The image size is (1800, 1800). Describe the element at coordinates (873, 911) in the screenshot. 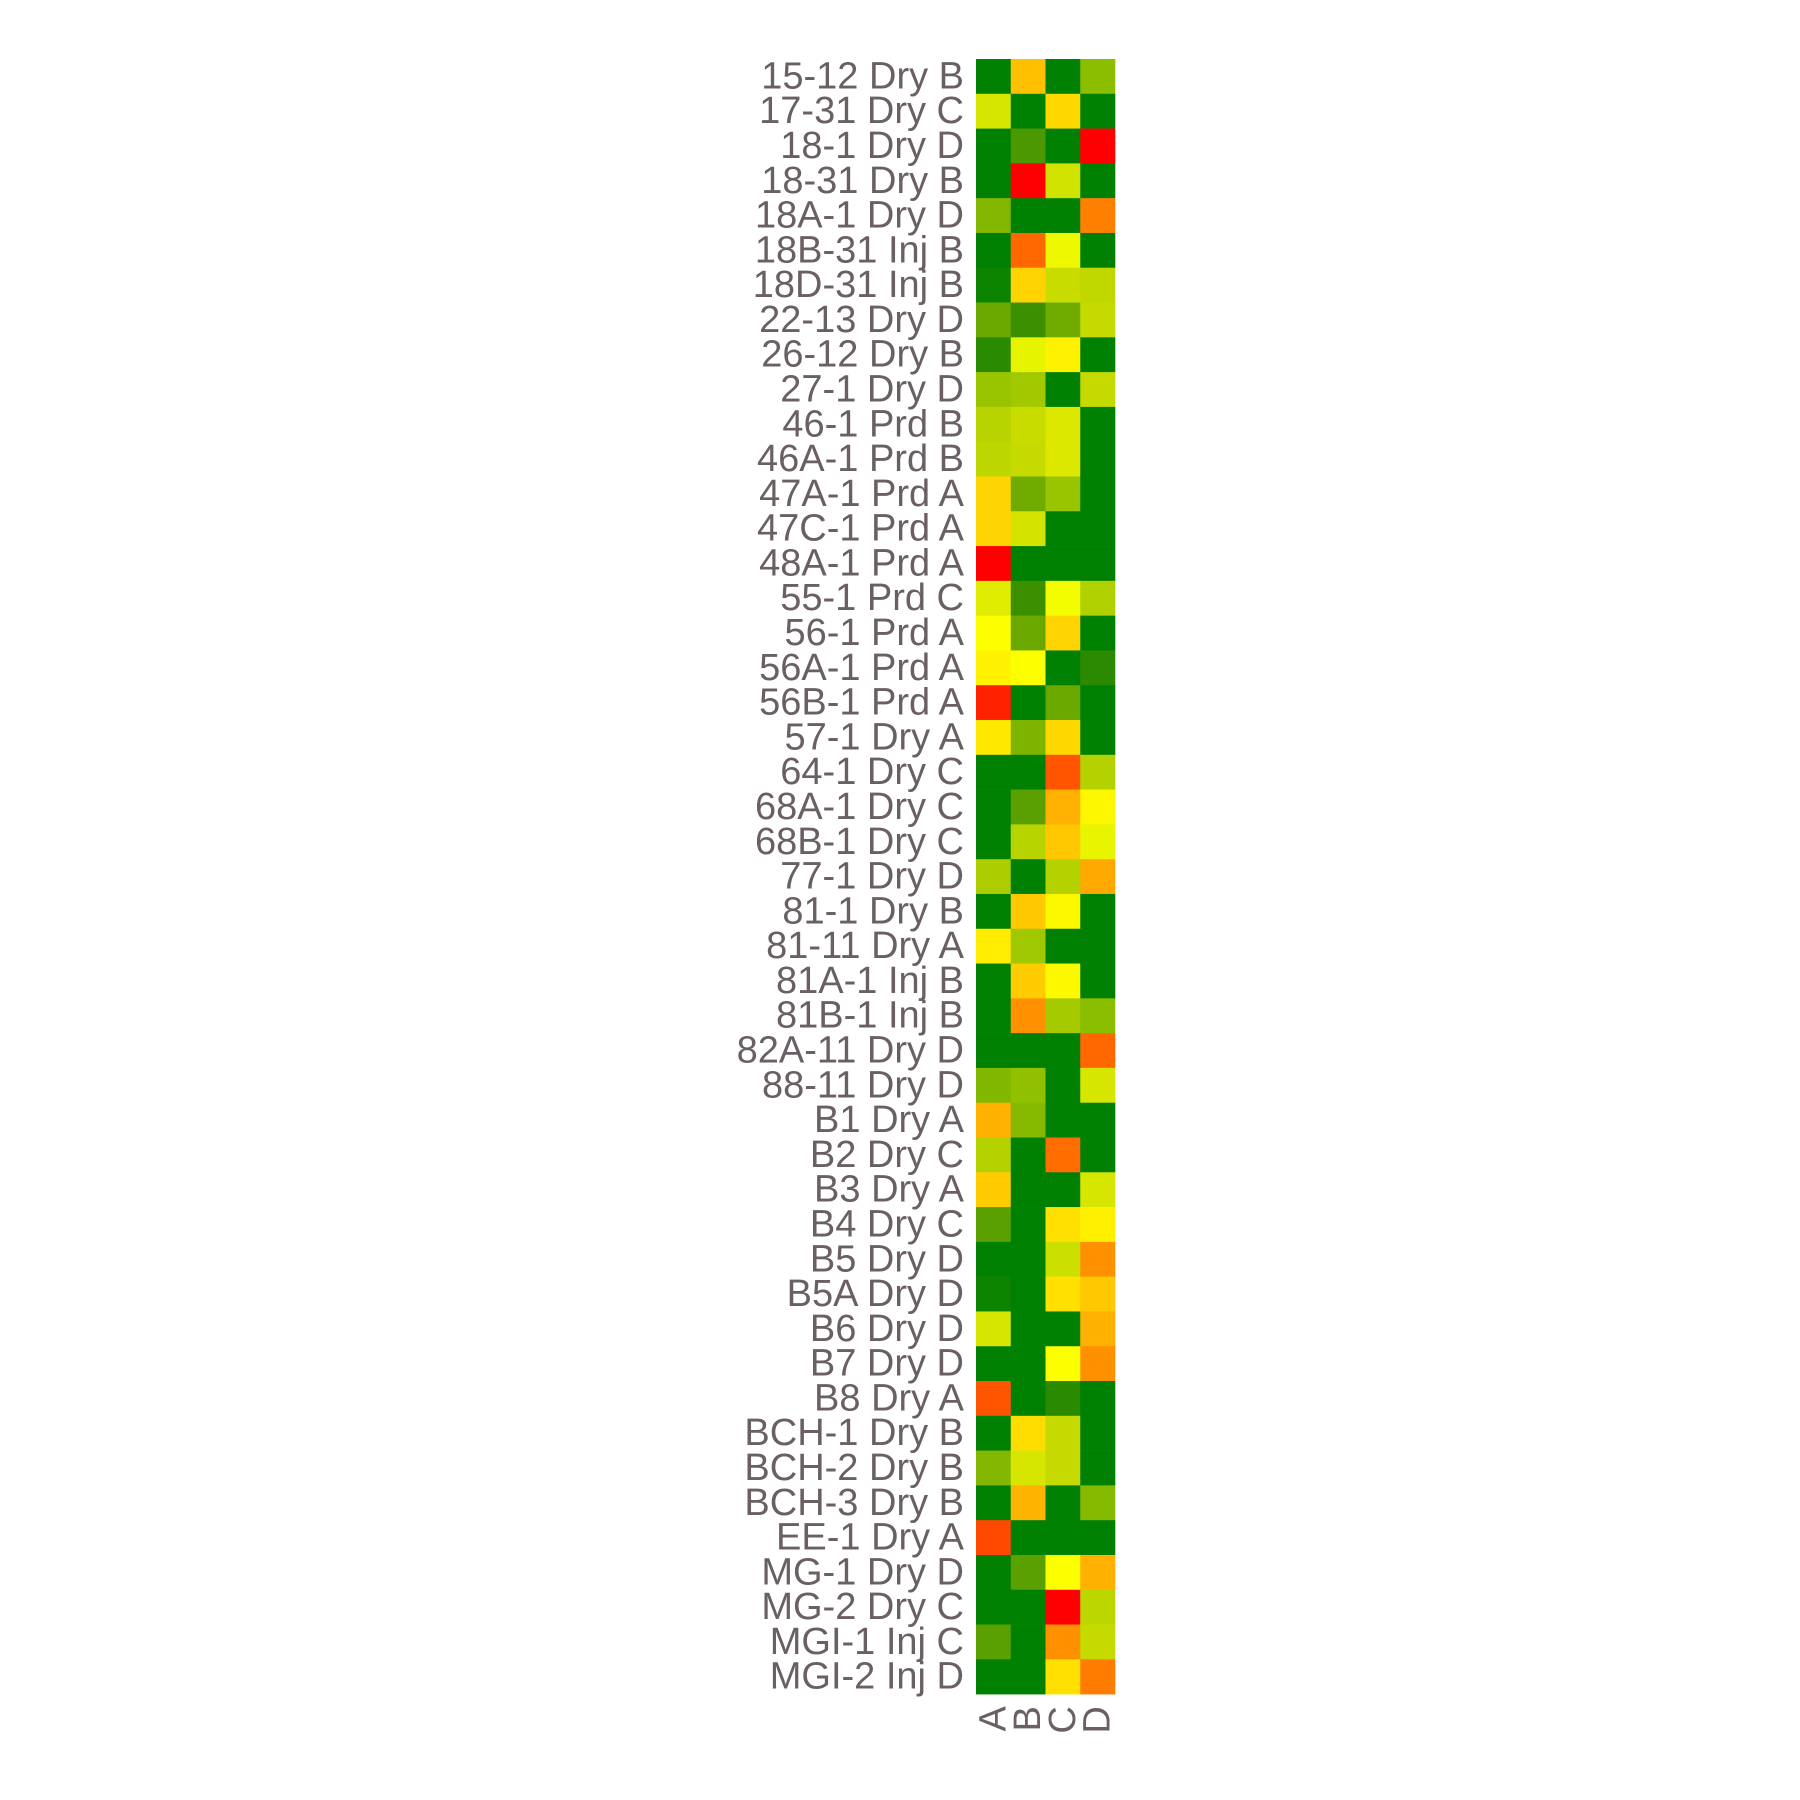

I see `row-label: 81-1 Dry B` at that location.